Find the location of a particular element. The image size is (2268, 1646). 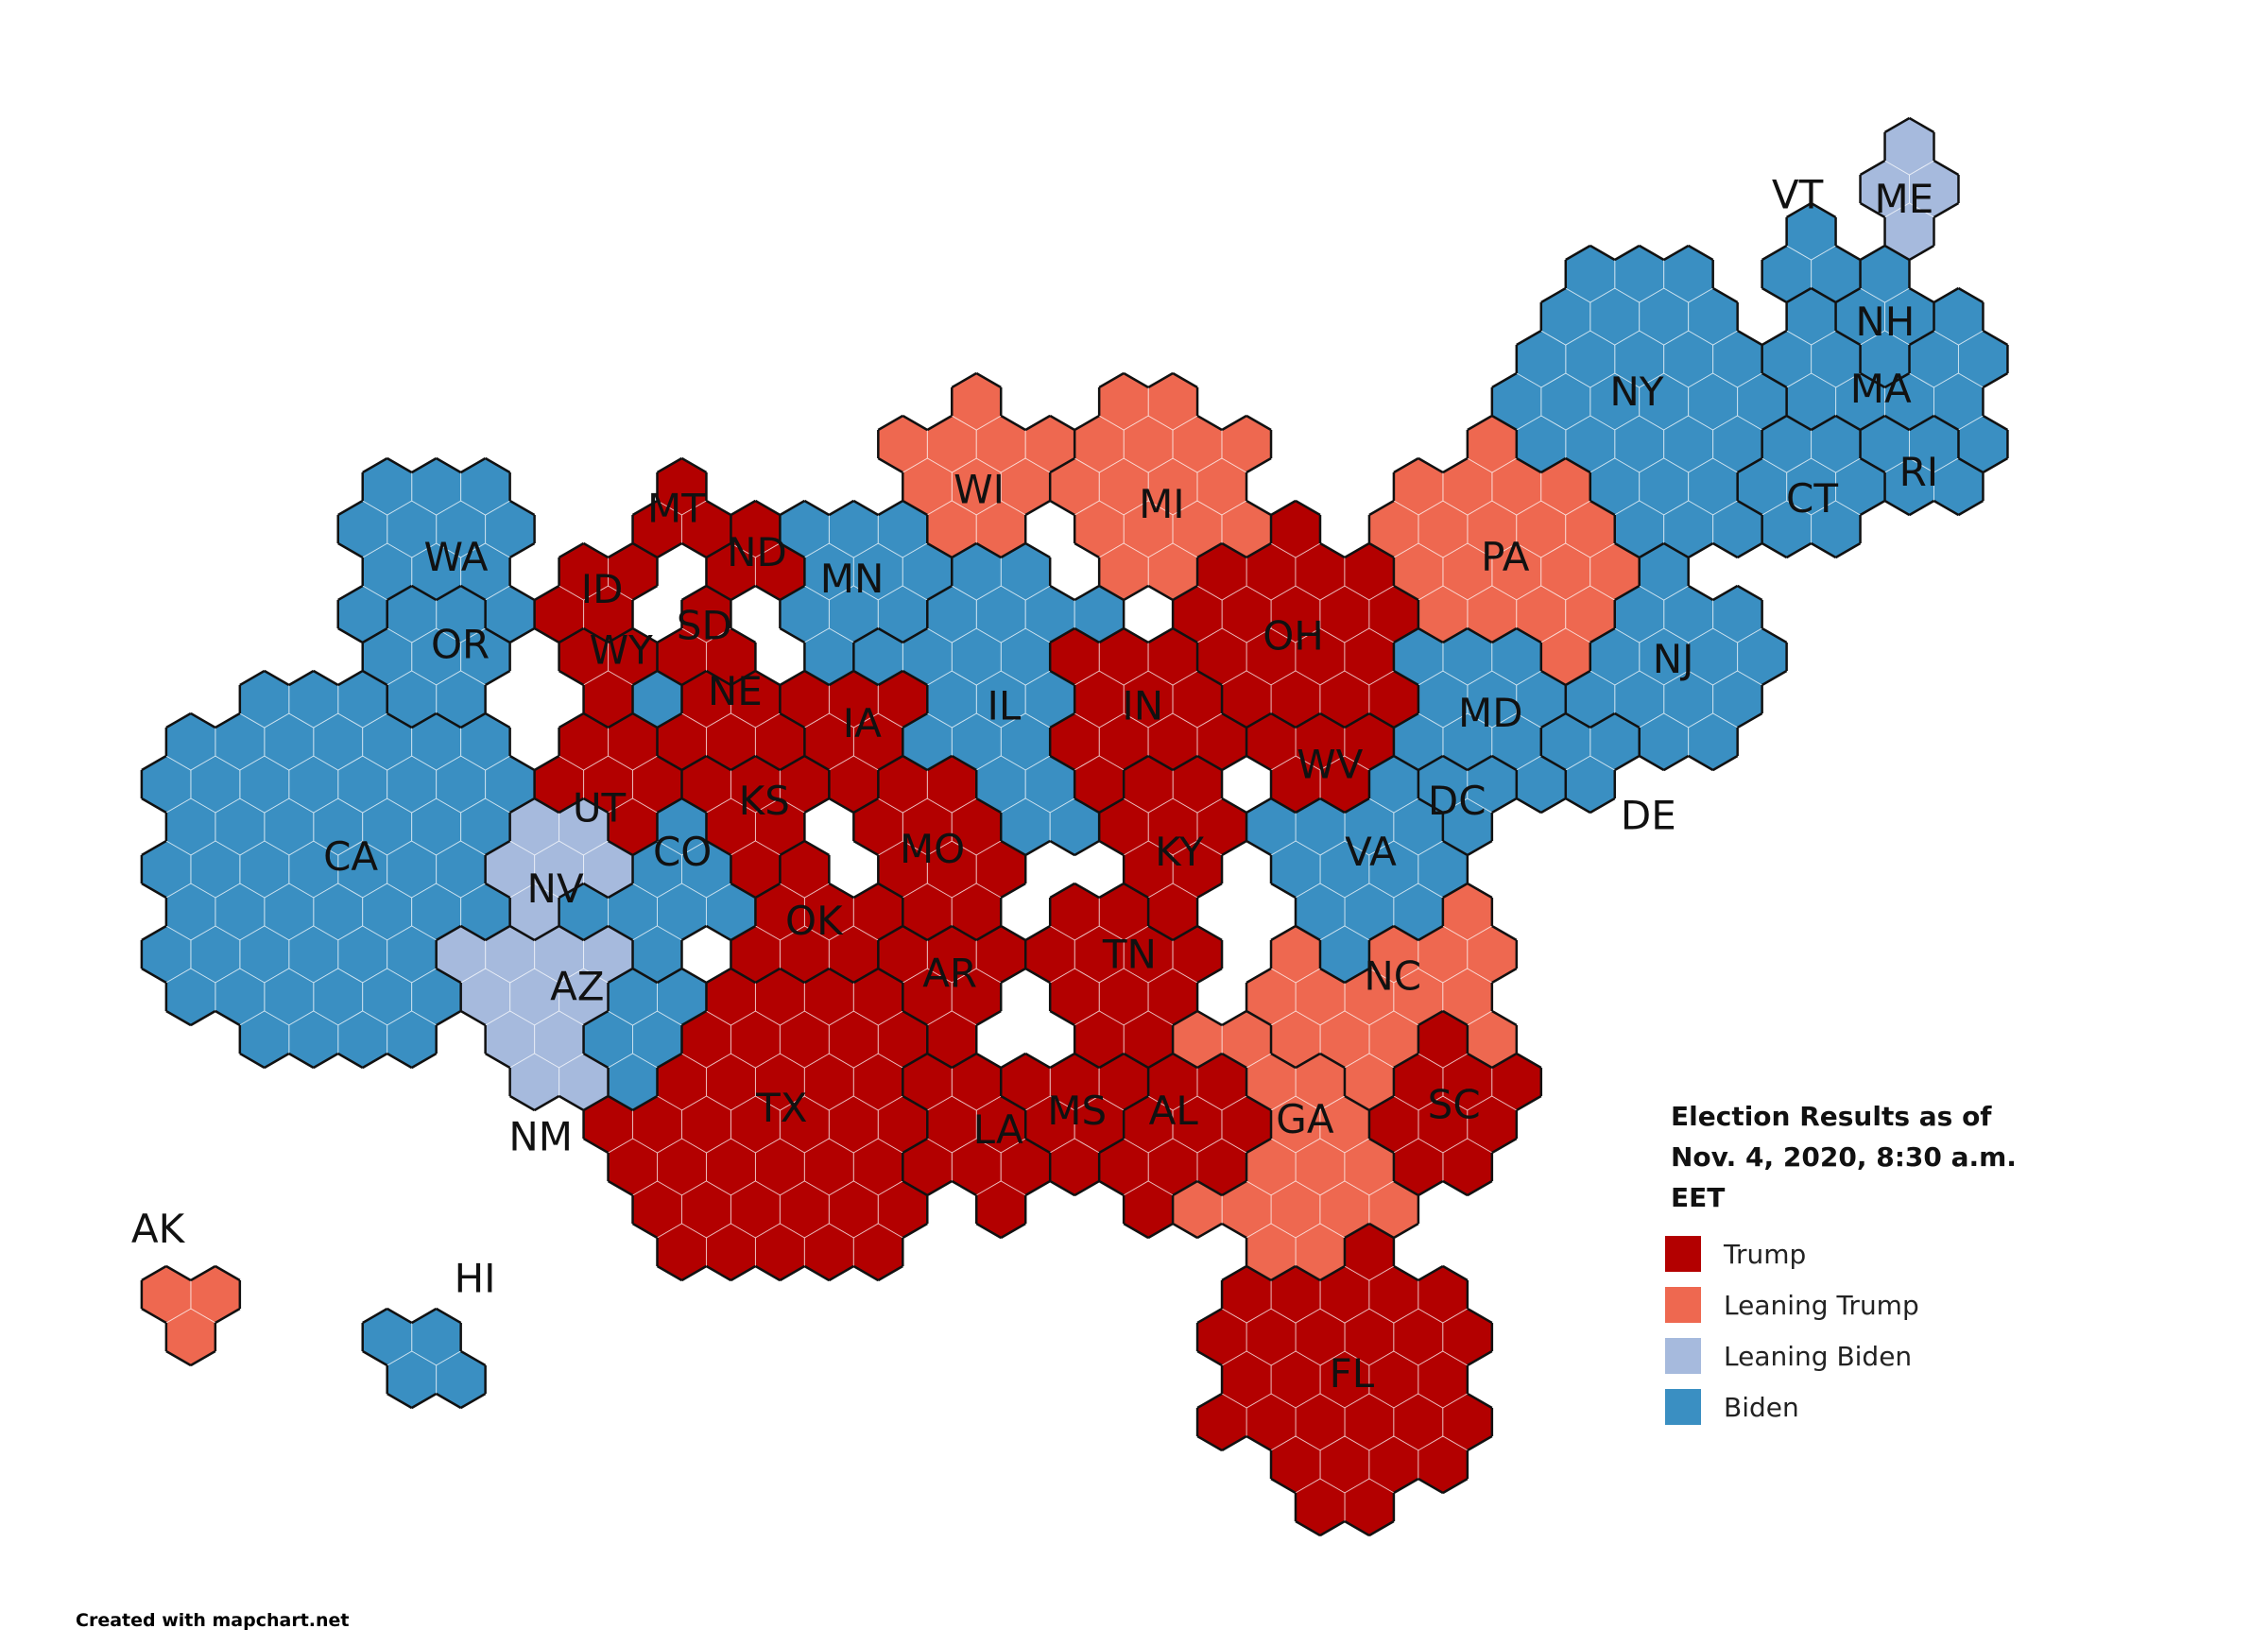

legend-item: Biden is located at coordinates (1792, 1406).